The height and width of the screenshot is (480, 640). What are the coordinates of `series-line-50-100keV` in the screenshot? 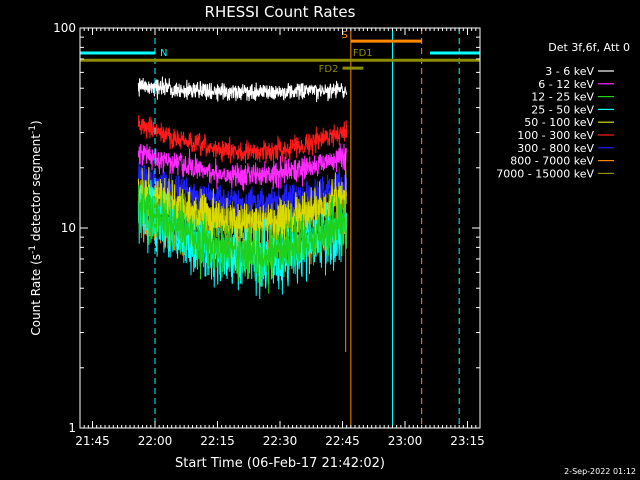 It's located at (242, 209).